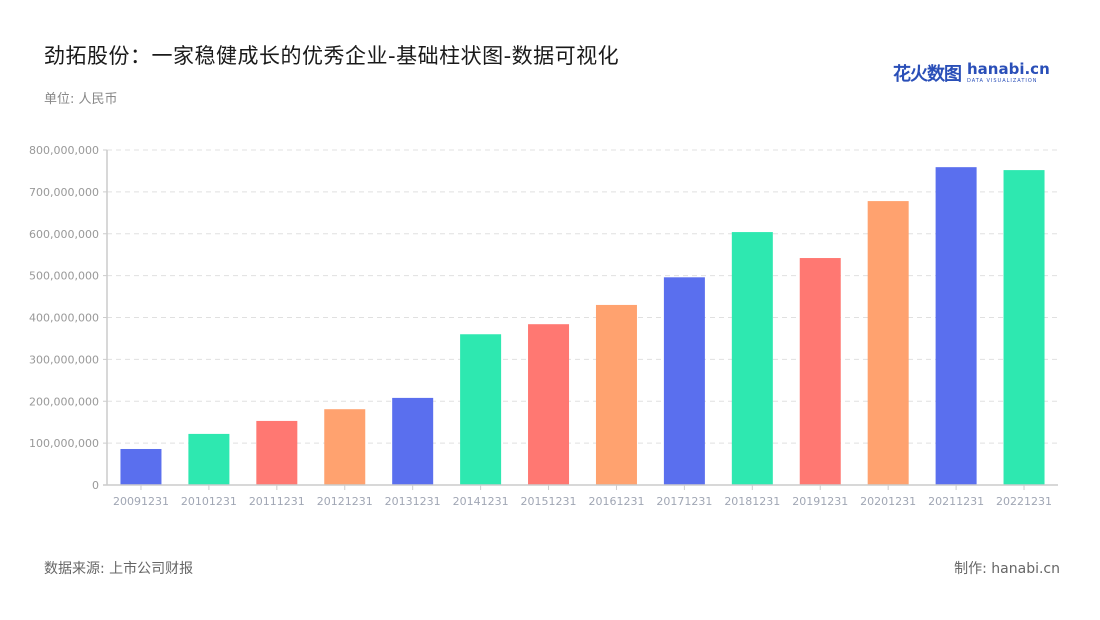 This screenshot has height=620, width=1100. What do you see at coordinates (413, 501) in the screenshot?
I see `x-tick-label: 20131231` at bounding box center [413, 501].